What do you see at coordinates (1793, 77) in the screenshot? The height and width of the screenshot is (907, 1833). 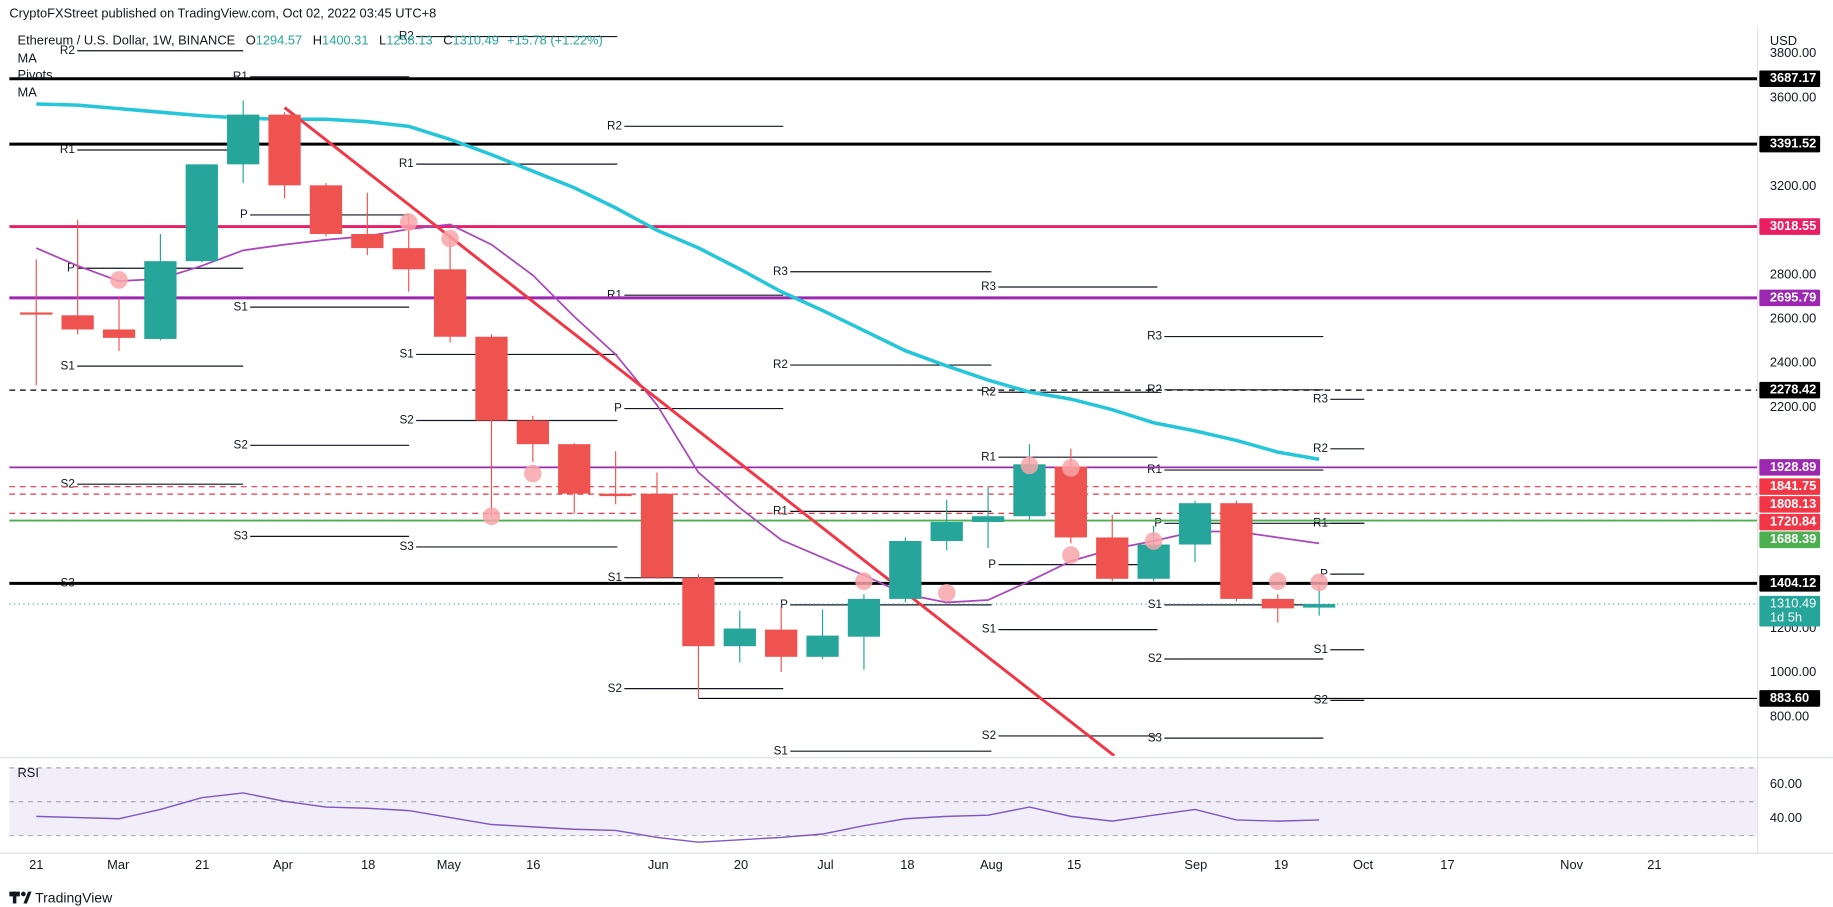 I see `level-label: 3687.17` at bounding box center [1793, 77].